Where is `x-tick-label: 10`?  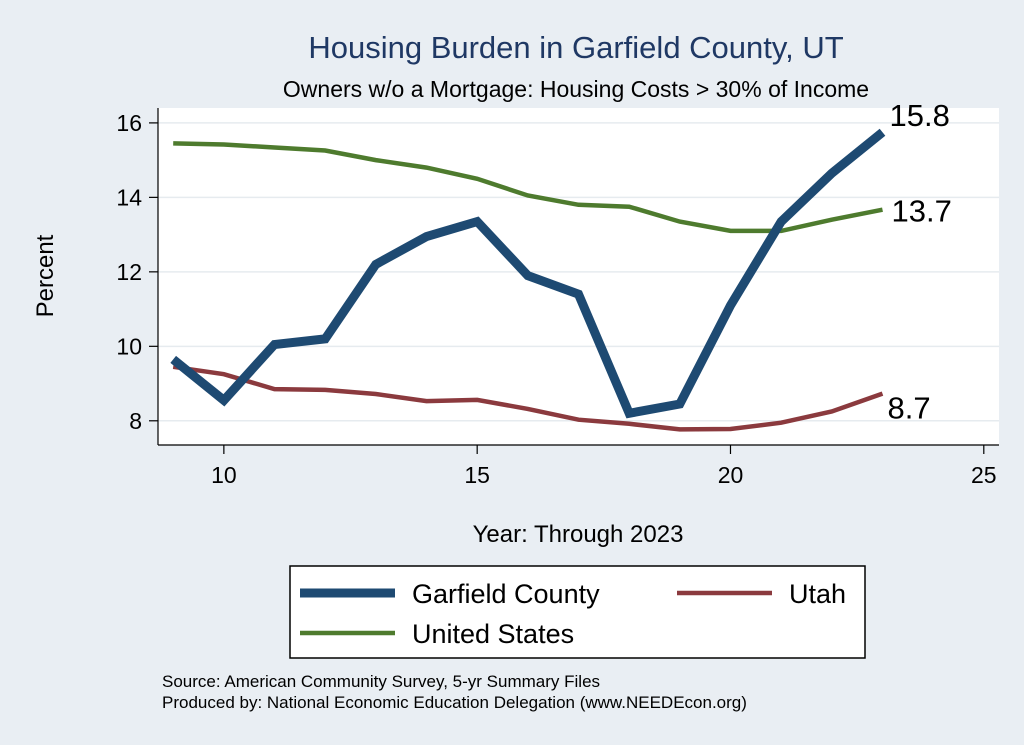
x-tick-label: 10 is located at coordinates (224, 475).